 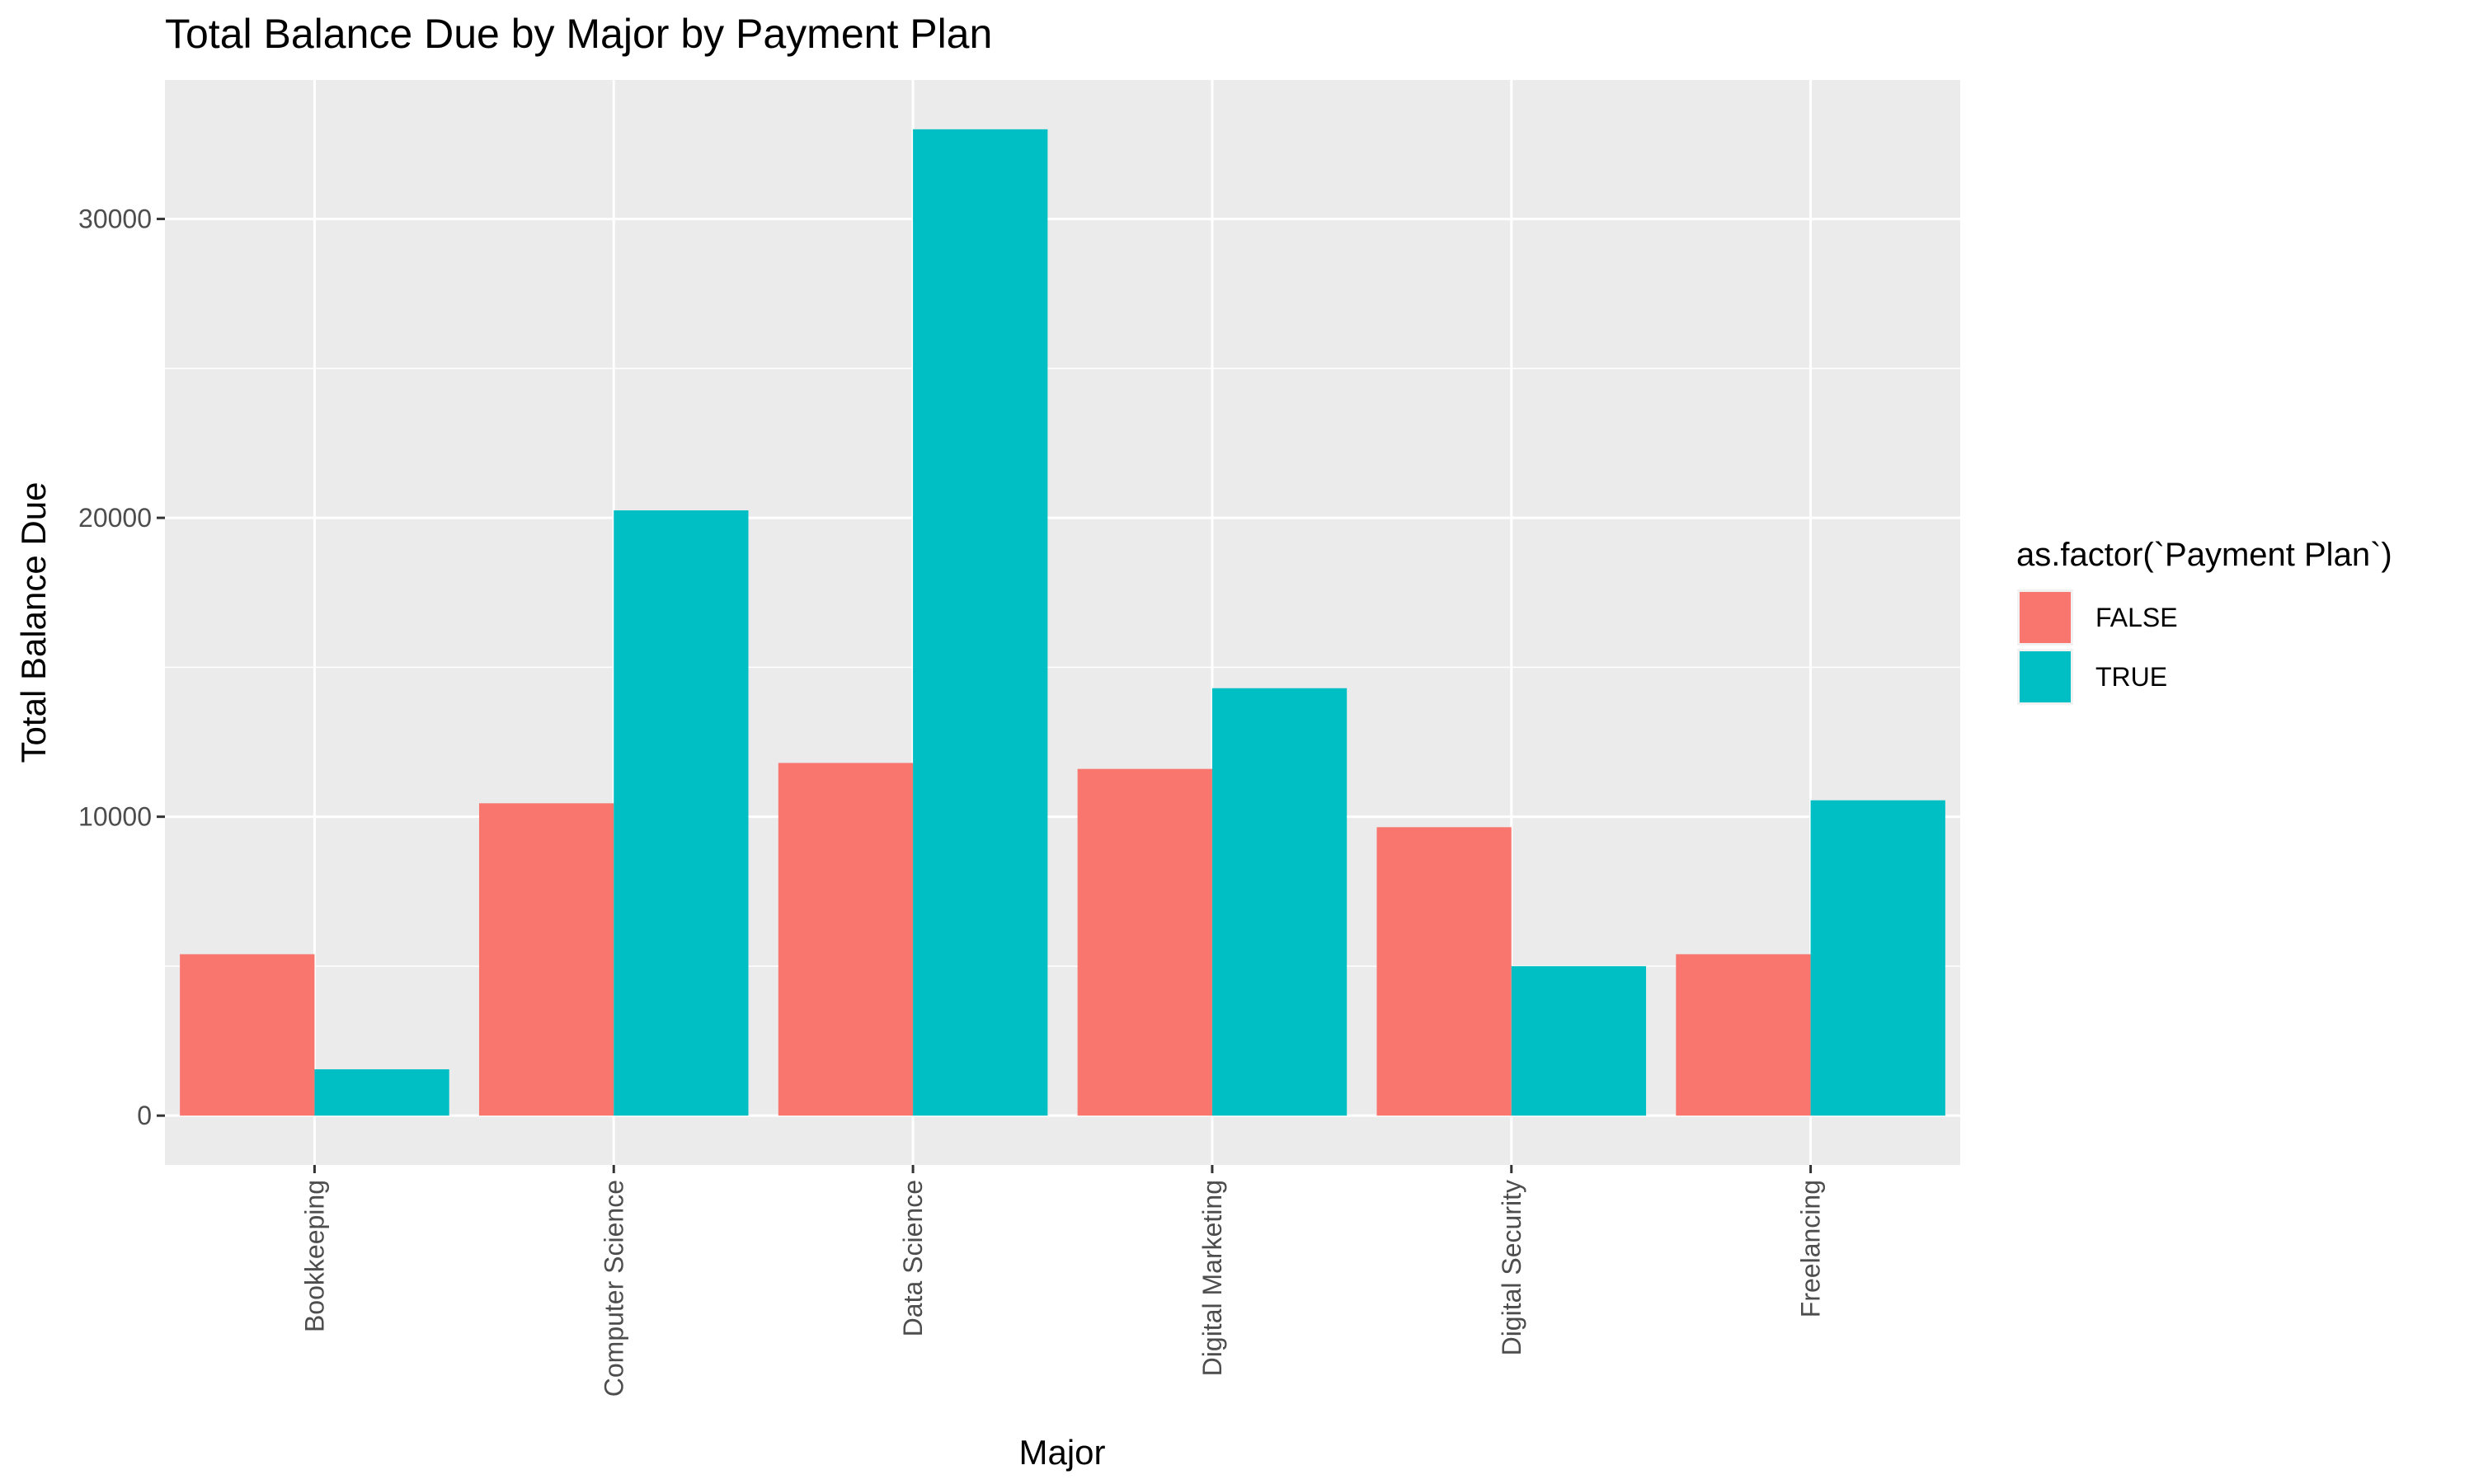 What do you see at coordinates (115, 219) in the screenshot?
I see `y-tick-label: 30000` at bounding box center [115, 219].